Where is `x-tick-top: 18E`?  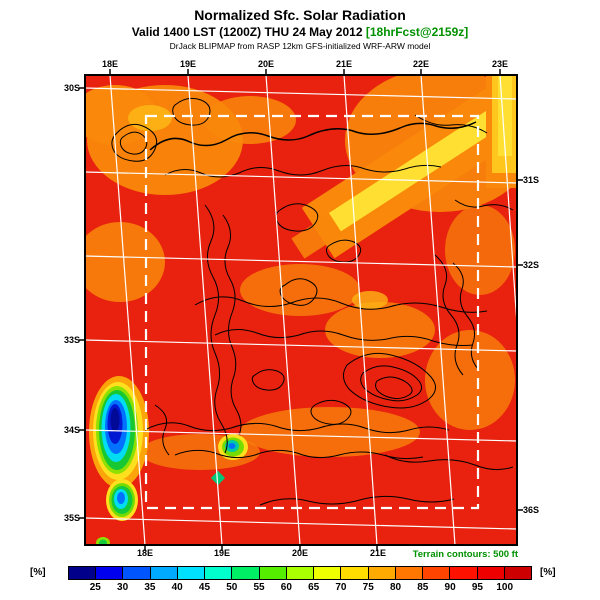 x-tick-top: 18E is located at coordinates (110, 64).